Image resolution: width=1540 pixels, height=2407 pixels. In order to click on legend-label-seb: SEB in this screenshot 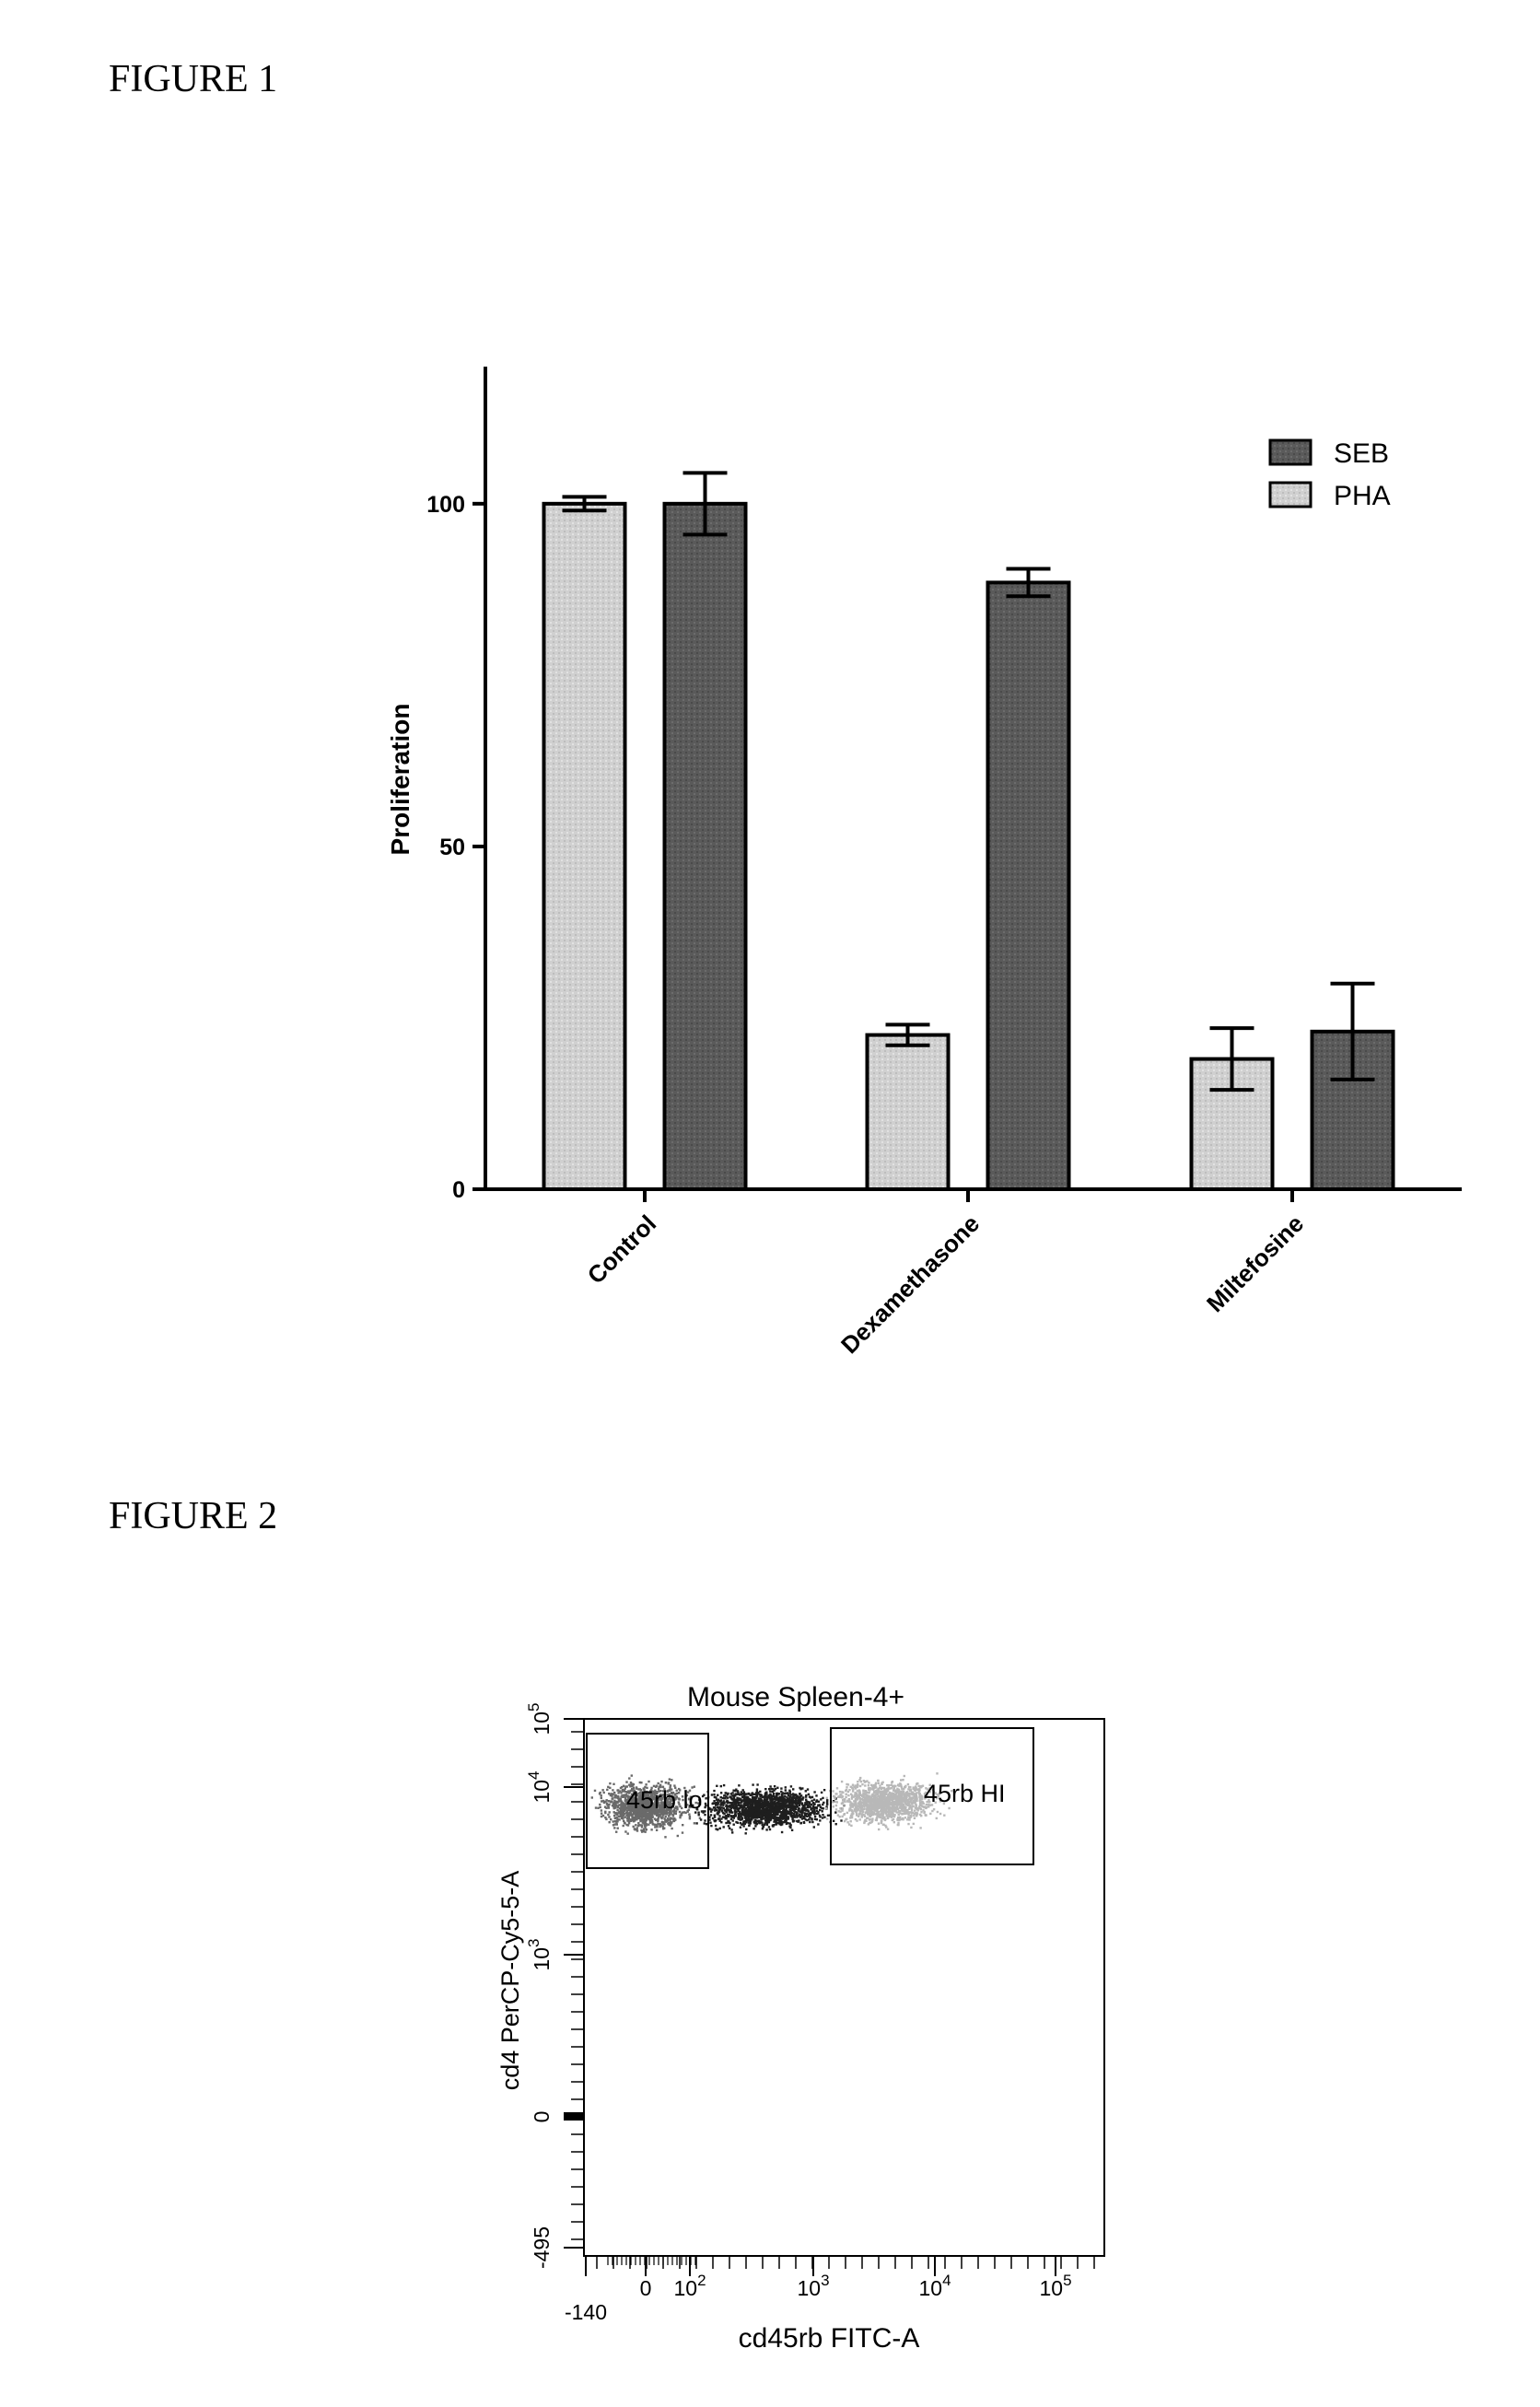, I will do `click(1361, 453)`.